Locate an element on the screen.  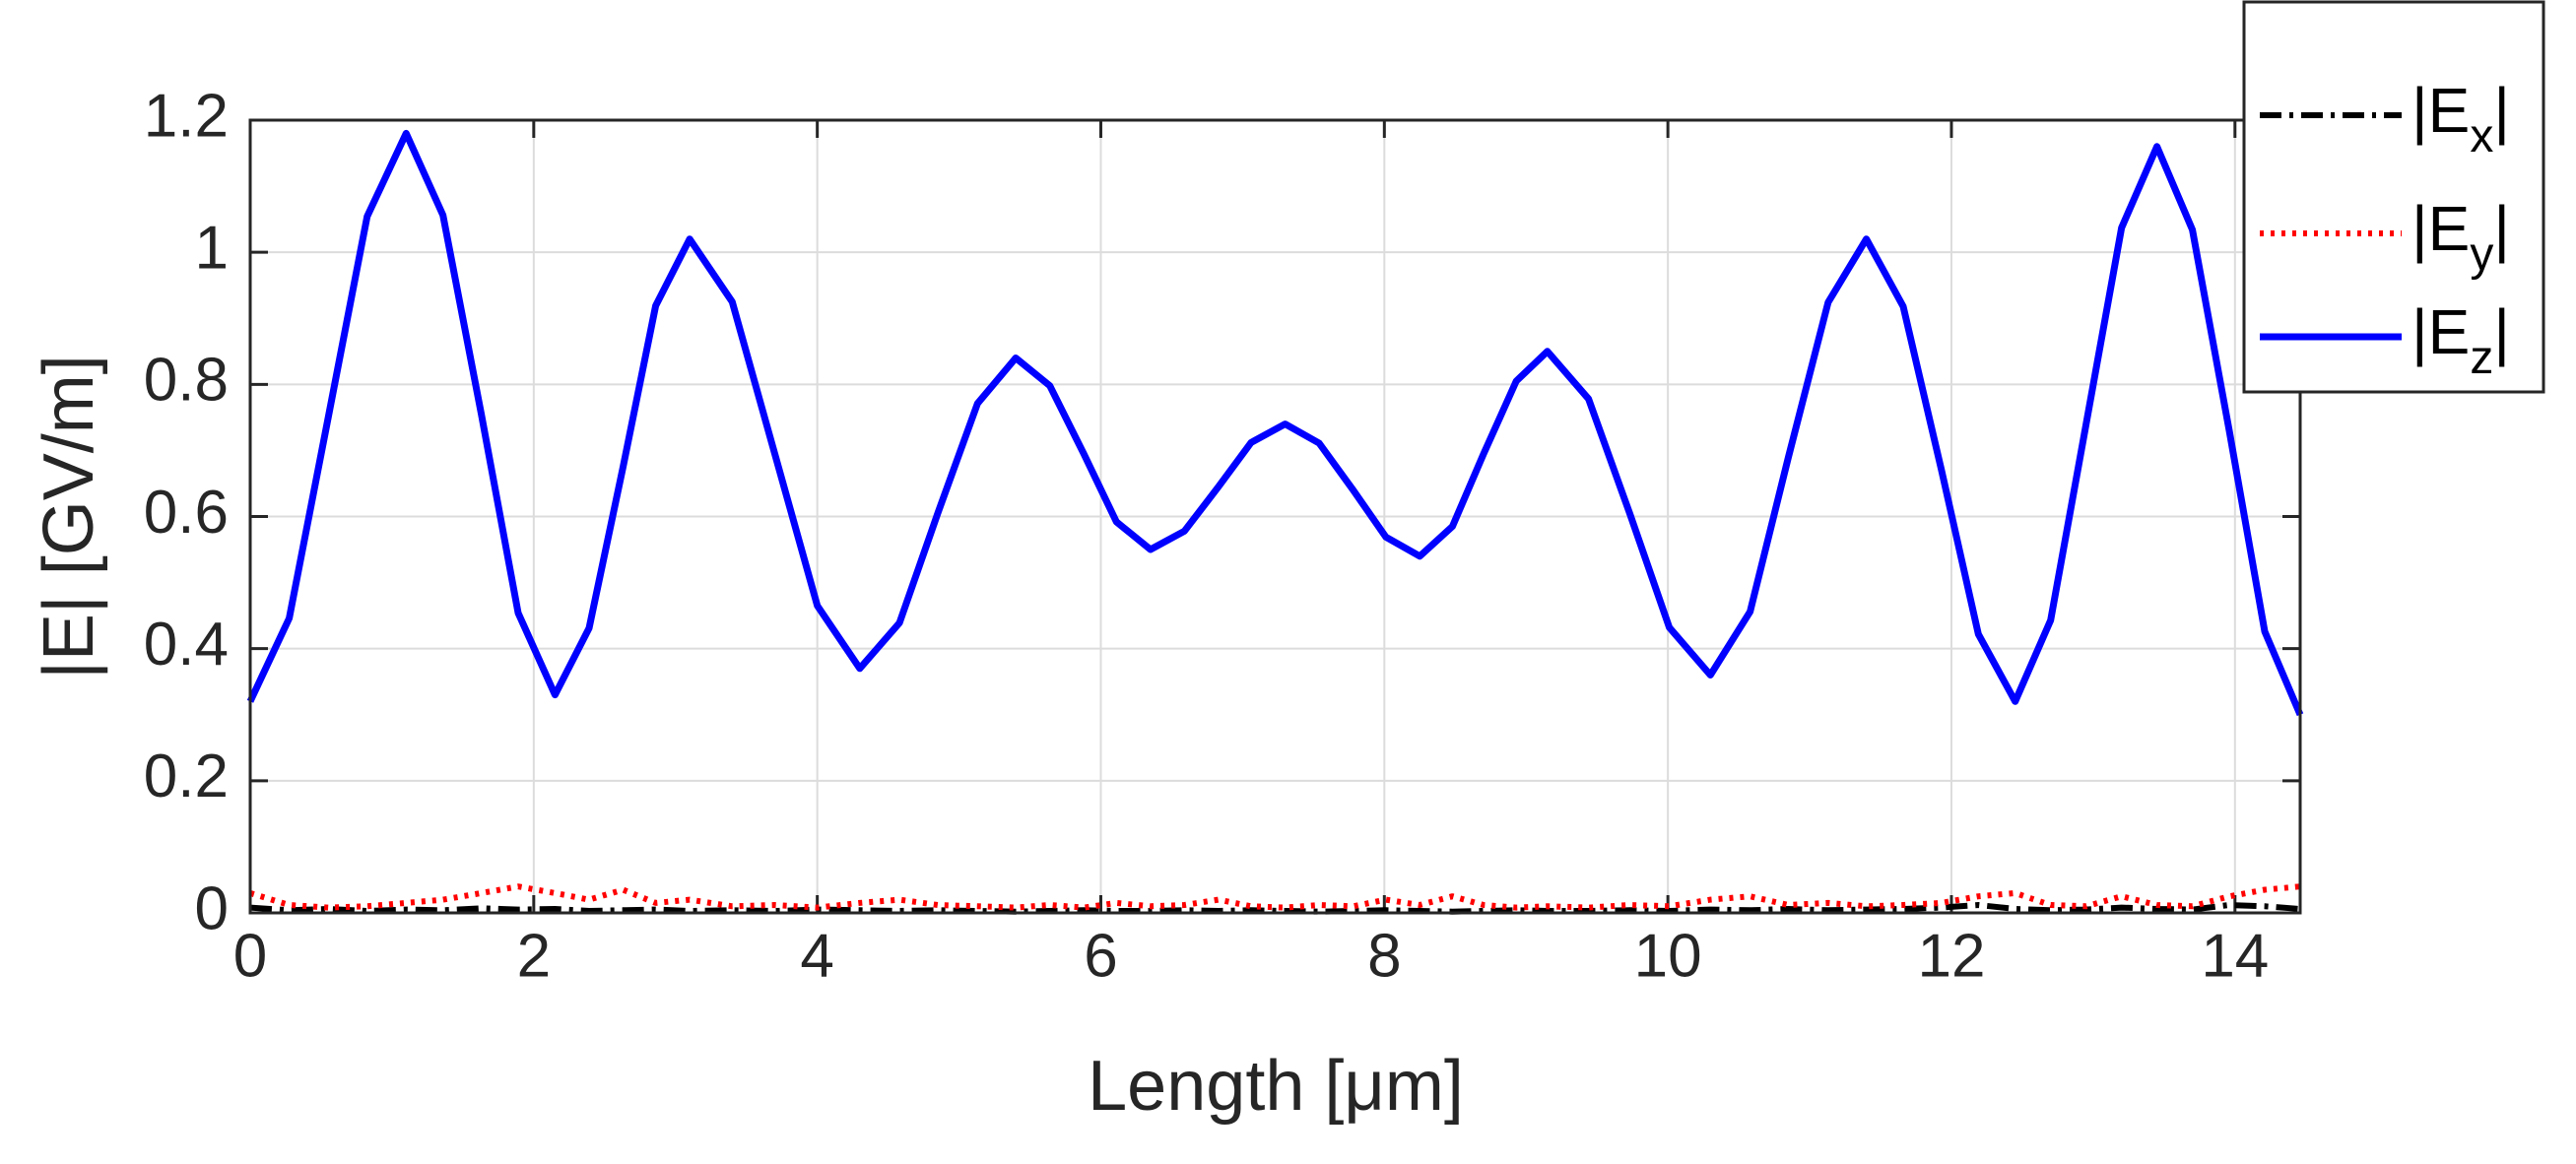
legend-label: |Ex| is located at coordinates (2461, 118).